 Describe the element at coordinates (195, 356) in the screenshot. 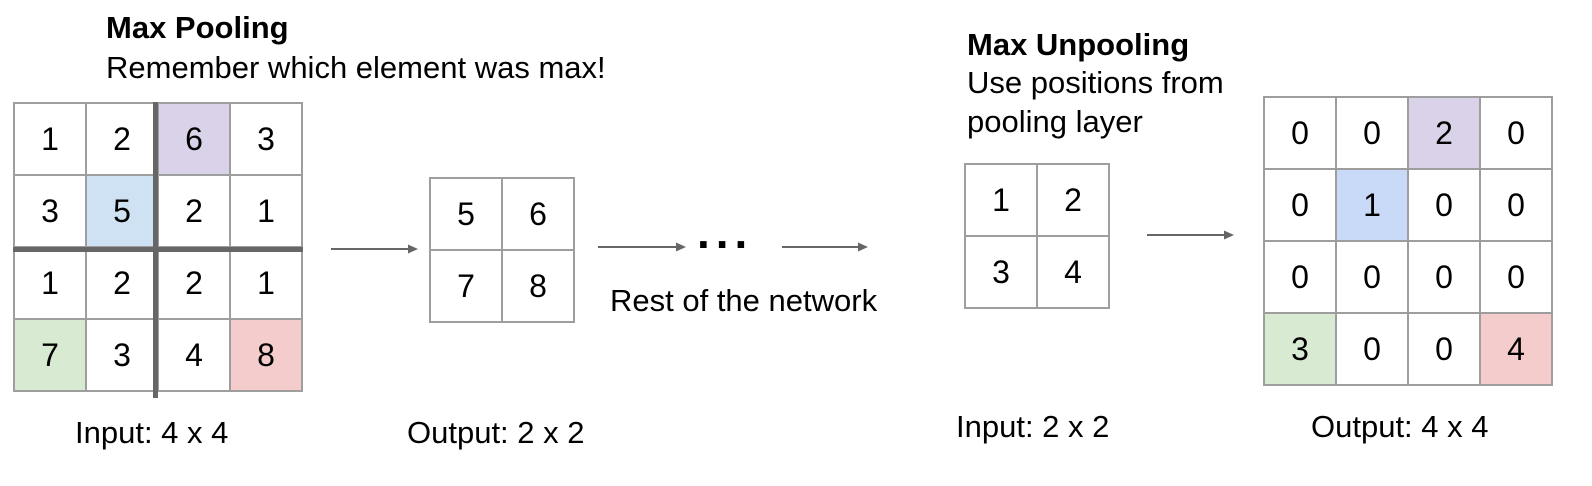

I see `pooling-input-cell: 4` at that location.